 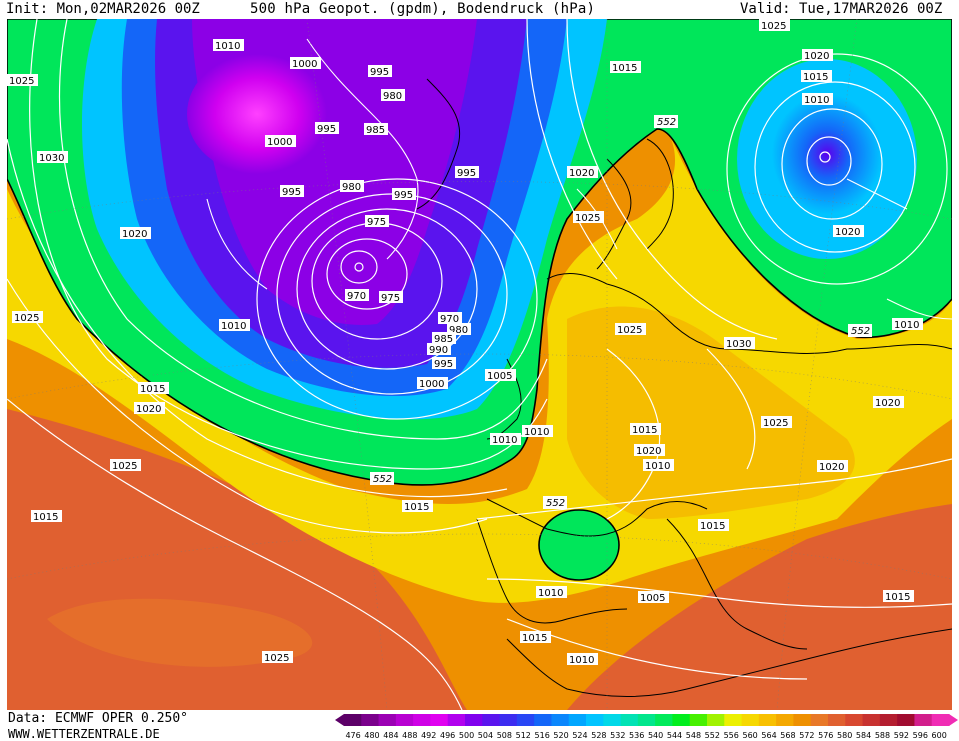 I want to click on init-label: Init: Mon,02MAR2026 00Z, so click(x=103, y=9).